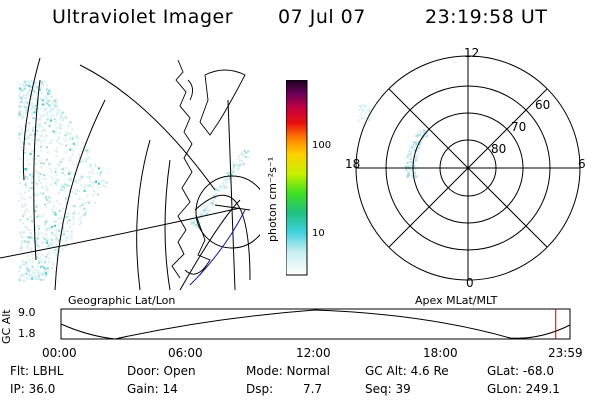  What do you see at coordinates (27, 333) in the screenshot?
I see `orbit-ytick-low: 1.8` at bounding box center [27, 333].